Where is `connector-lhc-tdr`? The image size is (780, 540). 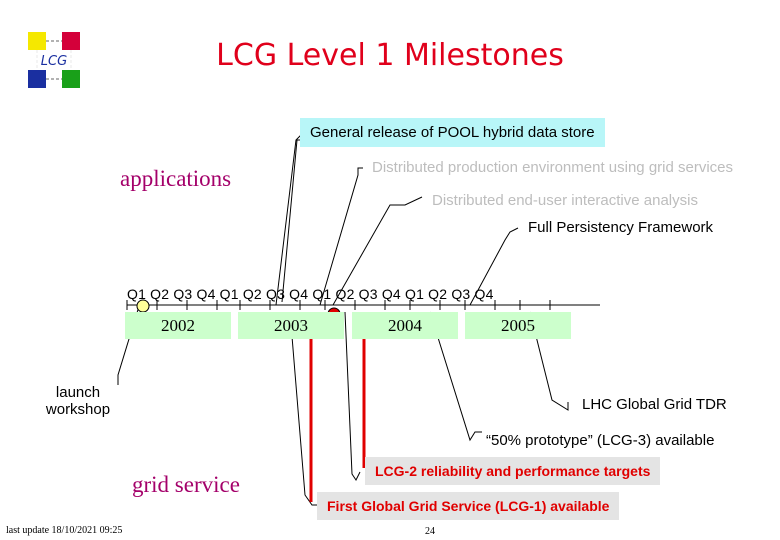 connector-lhc-tdr is located at coordinates (549, 361).